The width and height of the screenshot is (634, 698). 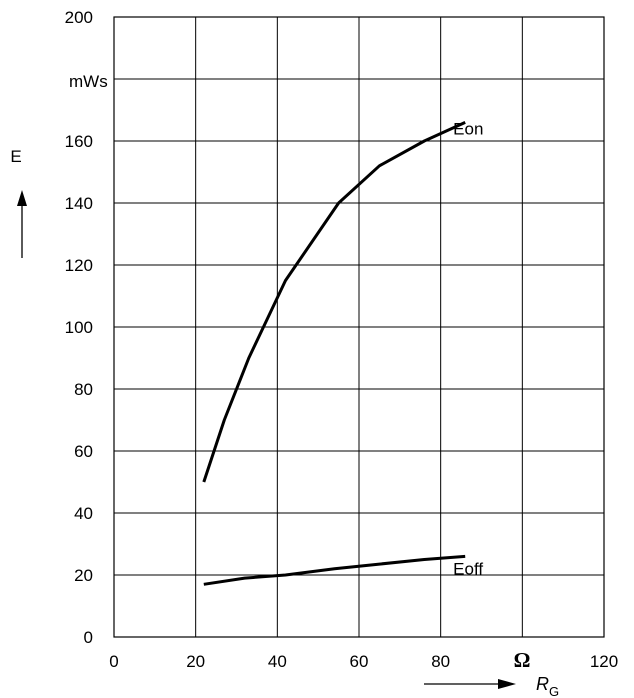 I want to click on y-tick-label: 200, so click(x=79, y=17).